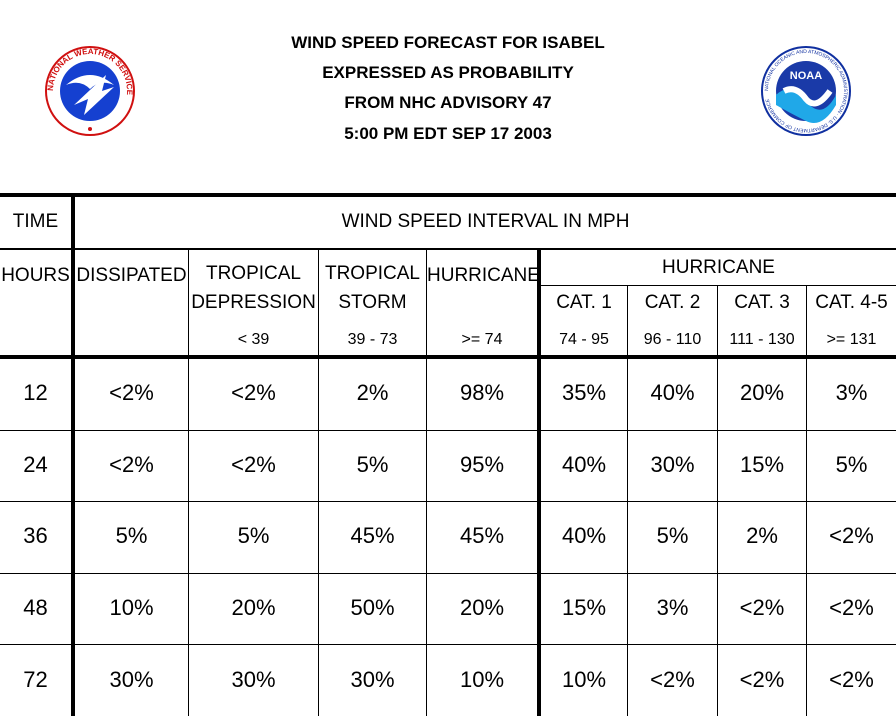  Describe the element at coordinates (372, 273) in the screenshot. I see `col-ts-line1: TROPICAL` at that location.